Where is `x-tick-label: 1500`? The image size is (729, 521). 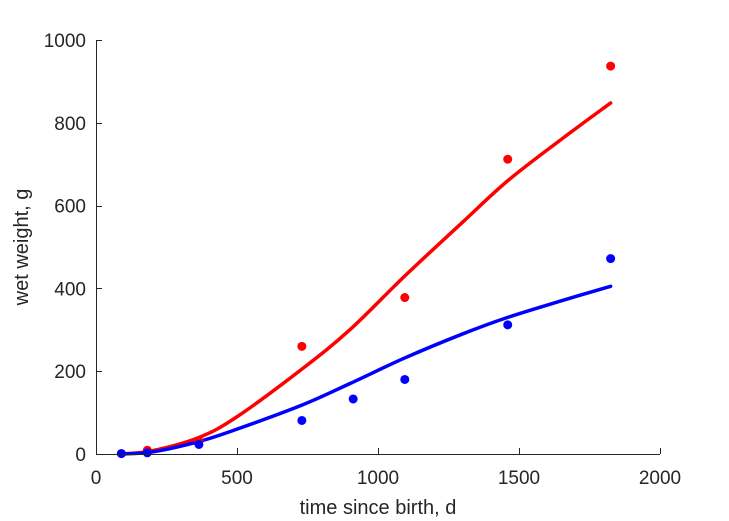 x-tick-label: 1500 is located at coordinates (519, 478).